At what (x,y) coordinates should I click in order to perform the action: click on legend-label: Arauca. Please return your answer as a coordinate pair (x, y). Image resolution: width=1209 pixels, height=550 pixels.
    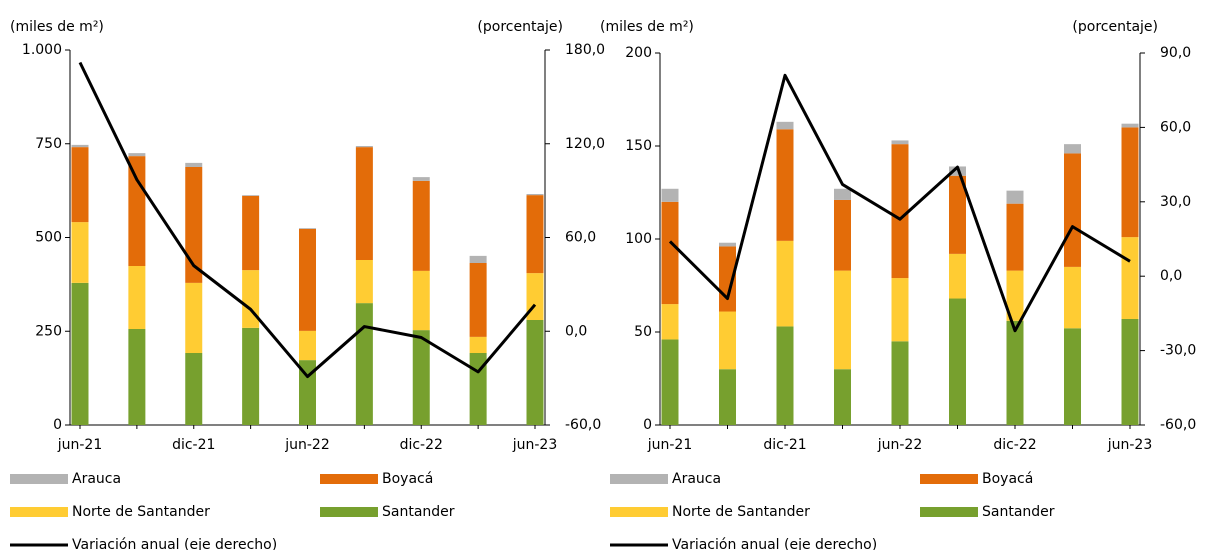
    Looking at the image, I should click on (96, 479).